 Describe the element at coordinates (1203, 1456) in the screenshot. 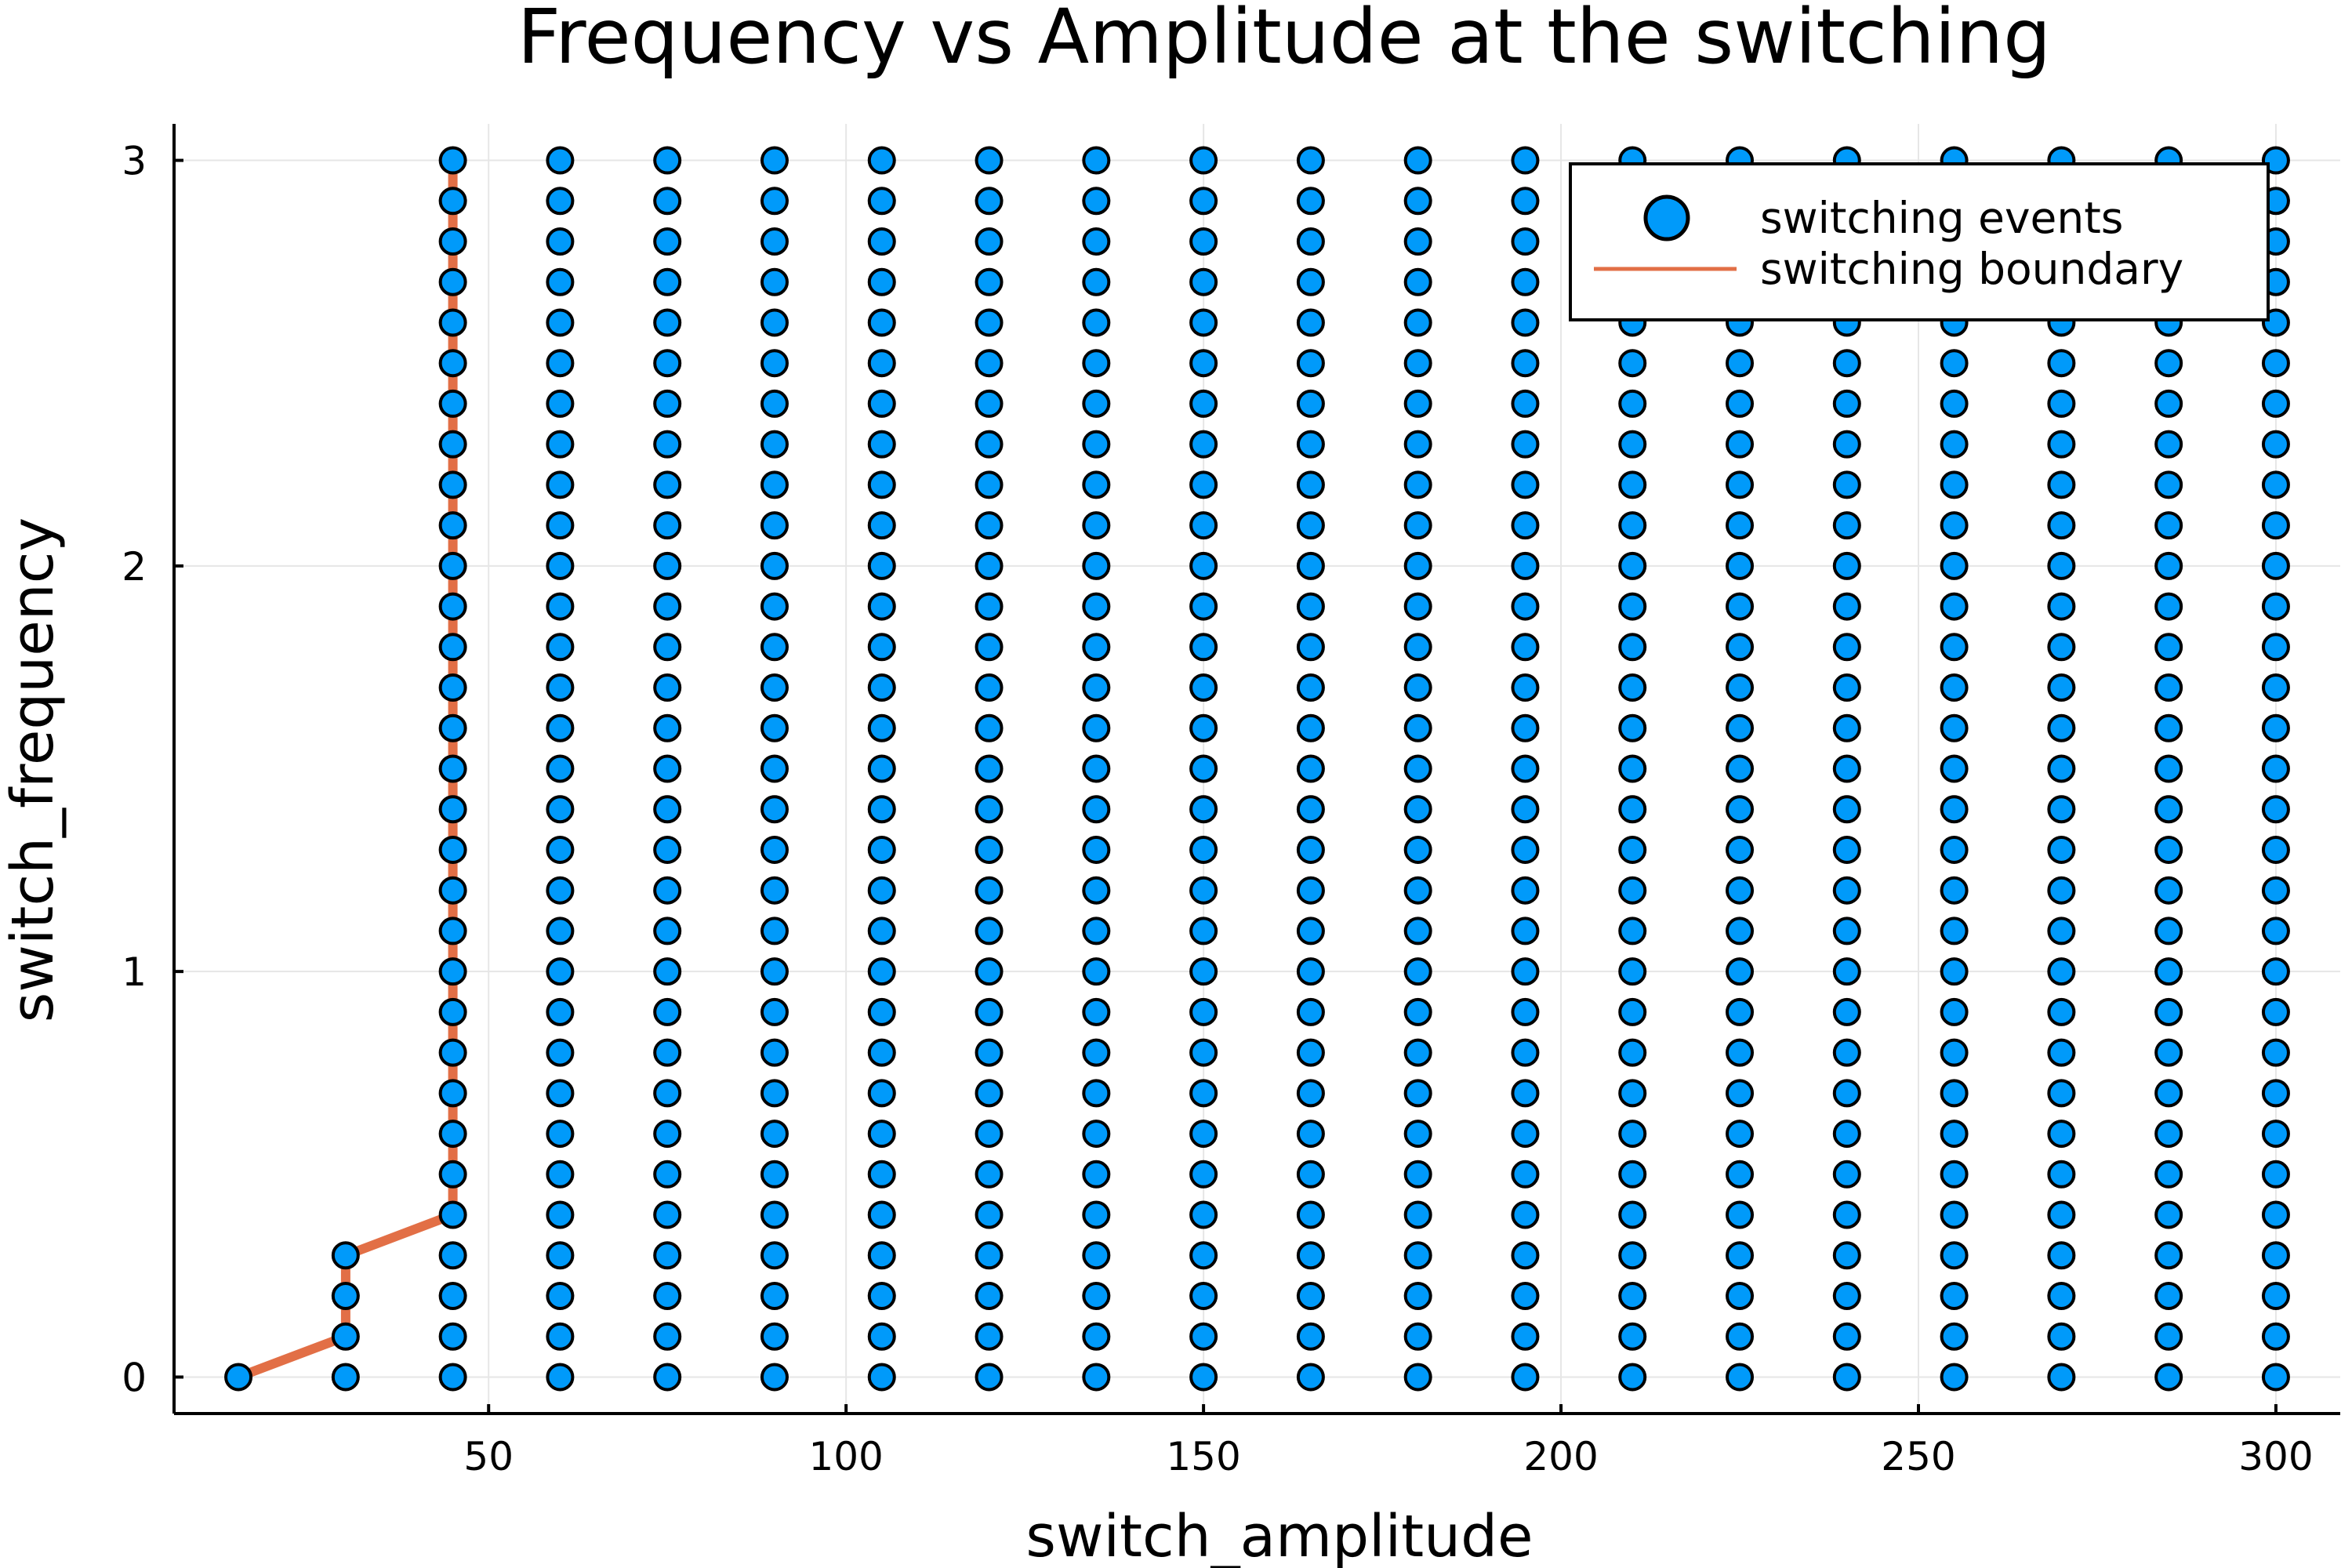

I see `x-tick-label: 150` at that location.